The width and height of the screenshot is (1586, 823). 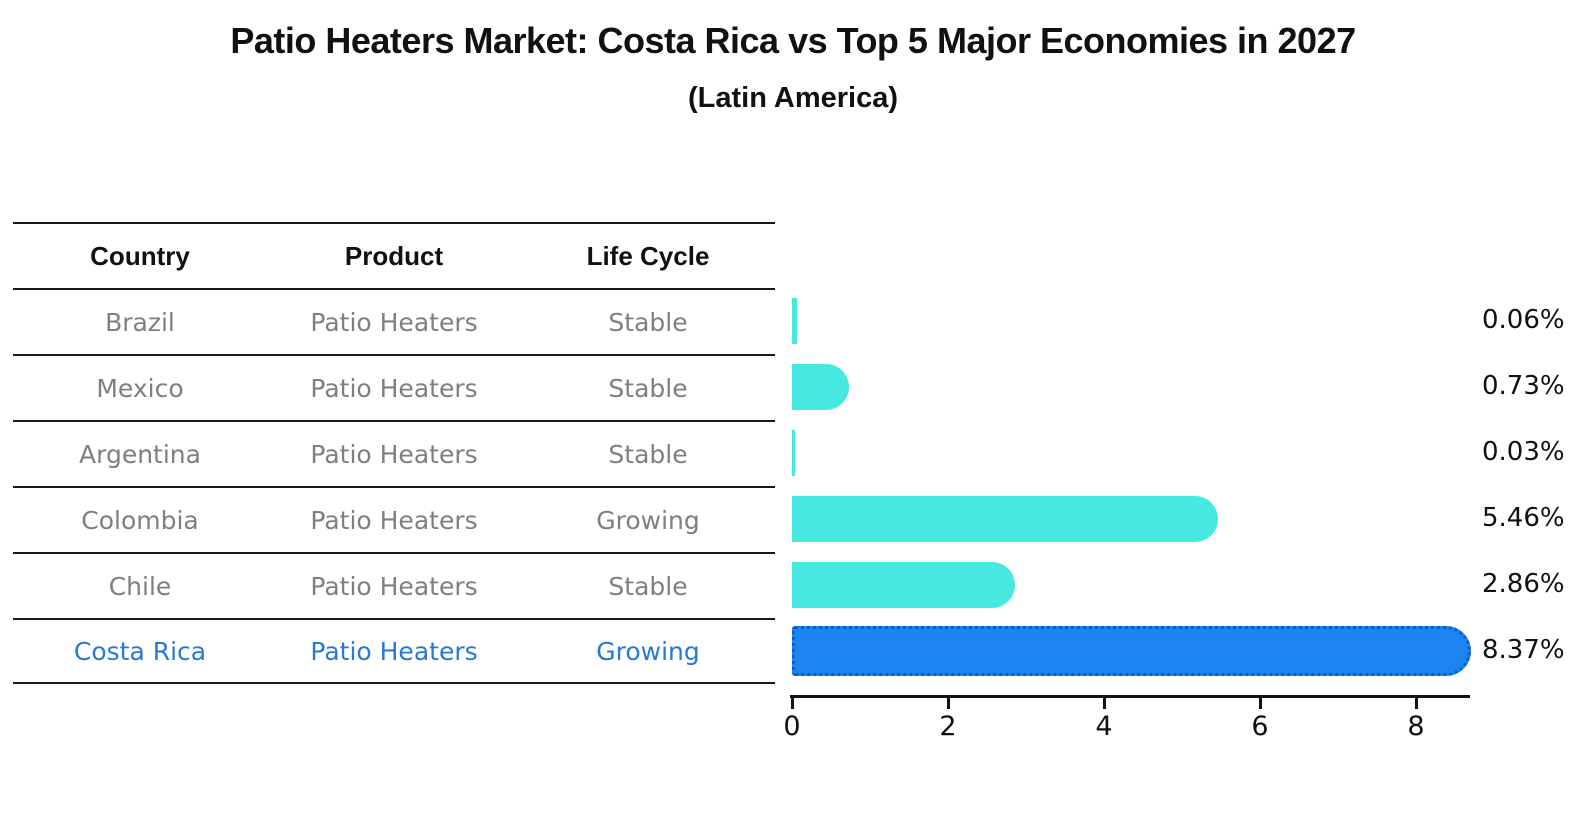 I want to click on table-row-costa-rica: Costa Rica Patio Heaters Growing, so click(x=394, y=651).